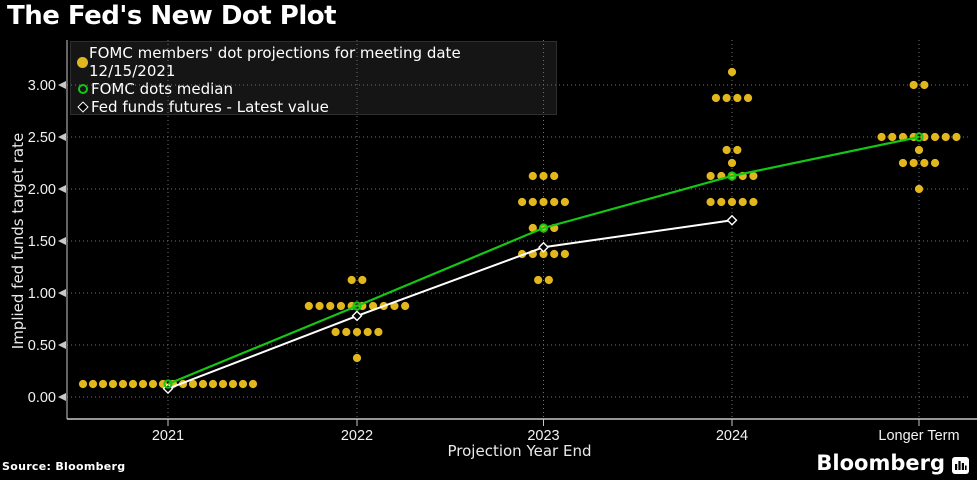 Image resolution: width=977 pixels, height=480 pixels. What do you see at coordinates (83, 107) in the screenshot?
I see `open-diamond-icon` at bounding box center [83, 107].